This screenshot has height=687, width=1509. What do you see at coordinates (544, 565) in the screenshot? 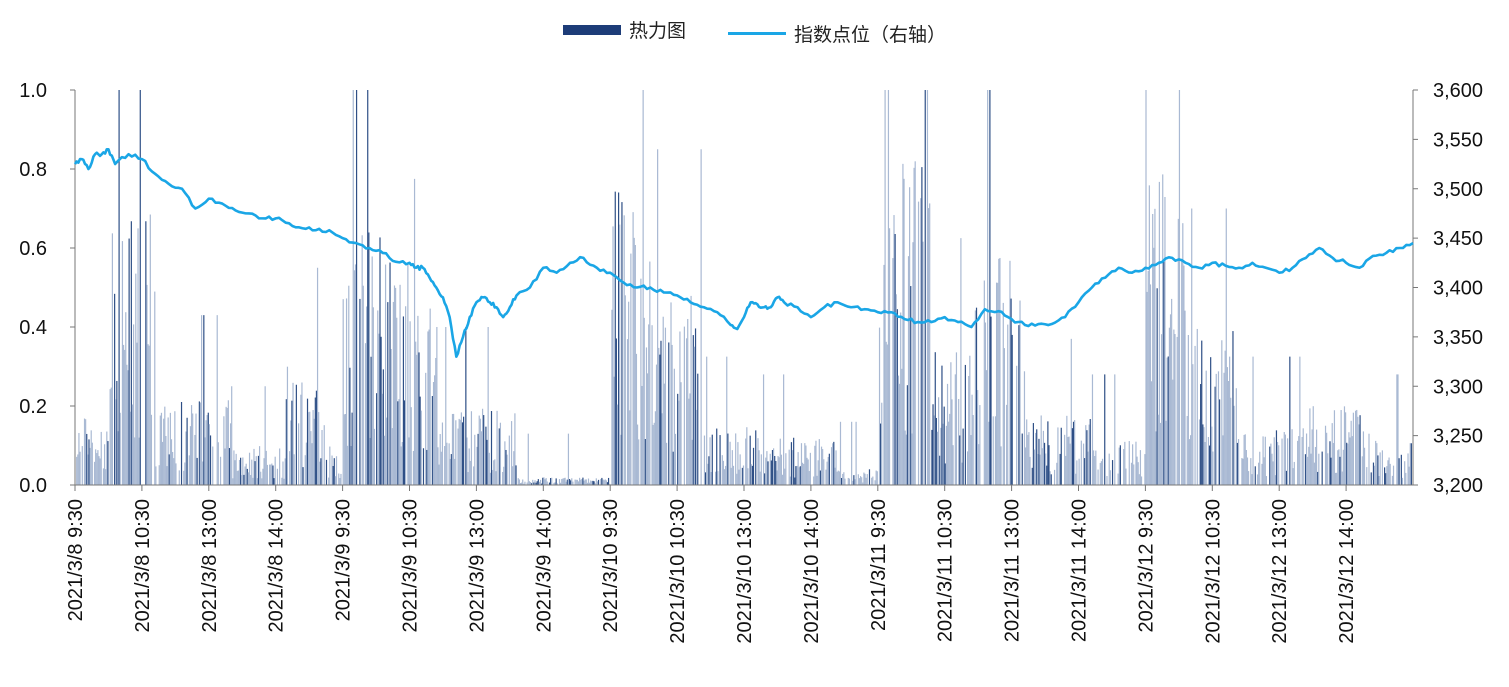
I see `x-tick-label: 2021/3/9 14:00` at bounding box center [544, 565].